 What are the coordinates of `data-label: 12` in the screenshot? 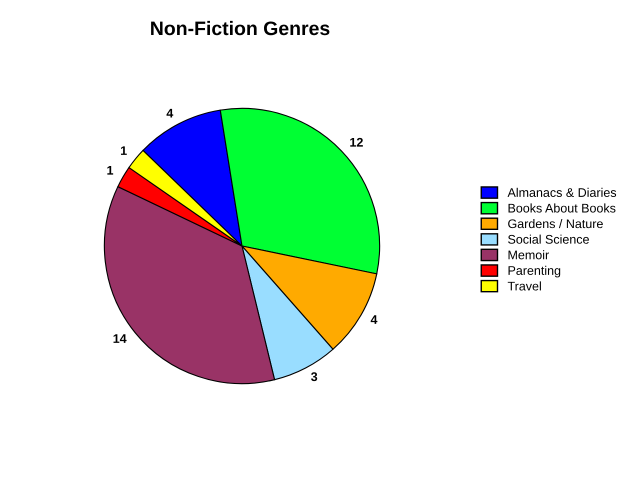 It's located at (356, 142).